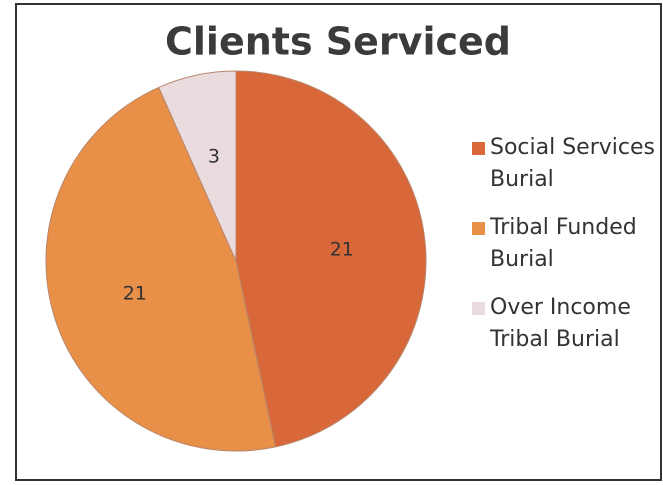  I want to click on pie-slice, so click(197, 166).